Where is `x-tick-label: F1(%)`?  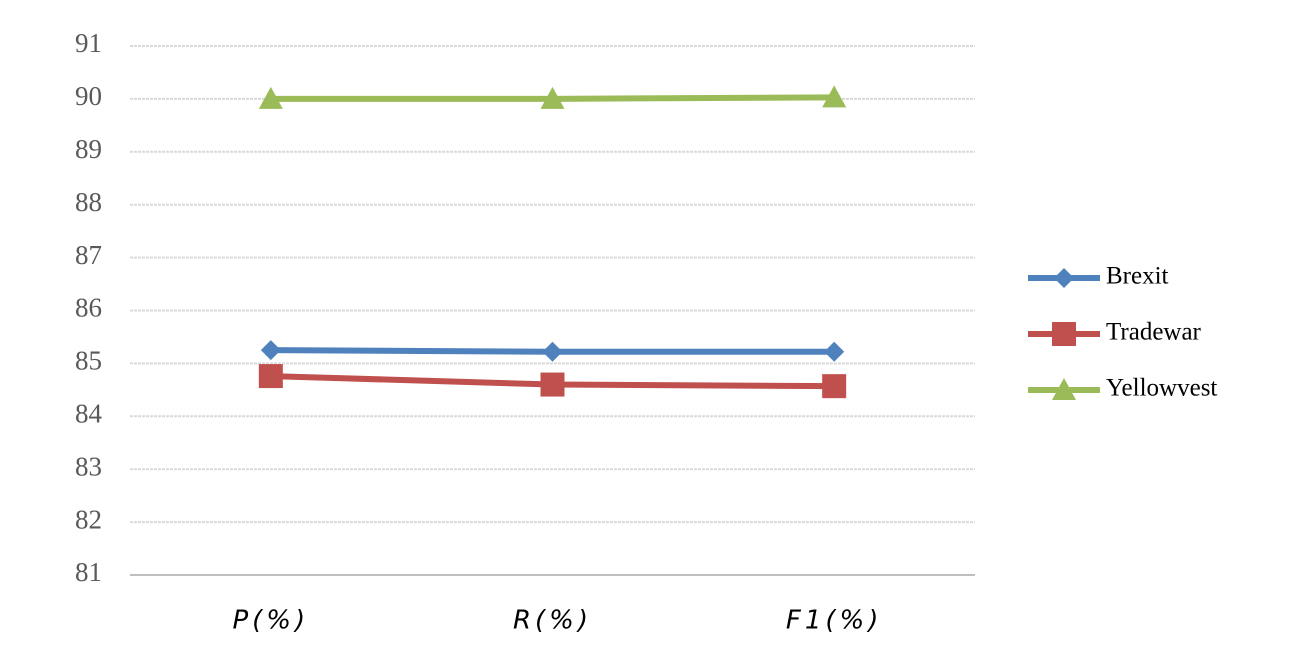 x-tick-label: F1(%) is located at coordinates (834, 621).